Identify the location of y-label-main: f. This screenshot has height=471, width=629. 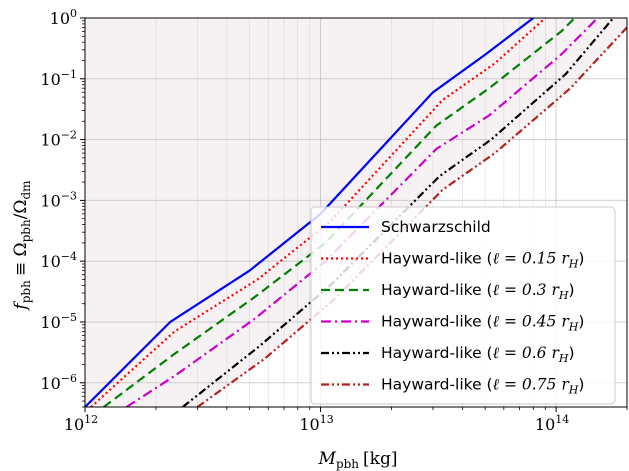
(21, 306).